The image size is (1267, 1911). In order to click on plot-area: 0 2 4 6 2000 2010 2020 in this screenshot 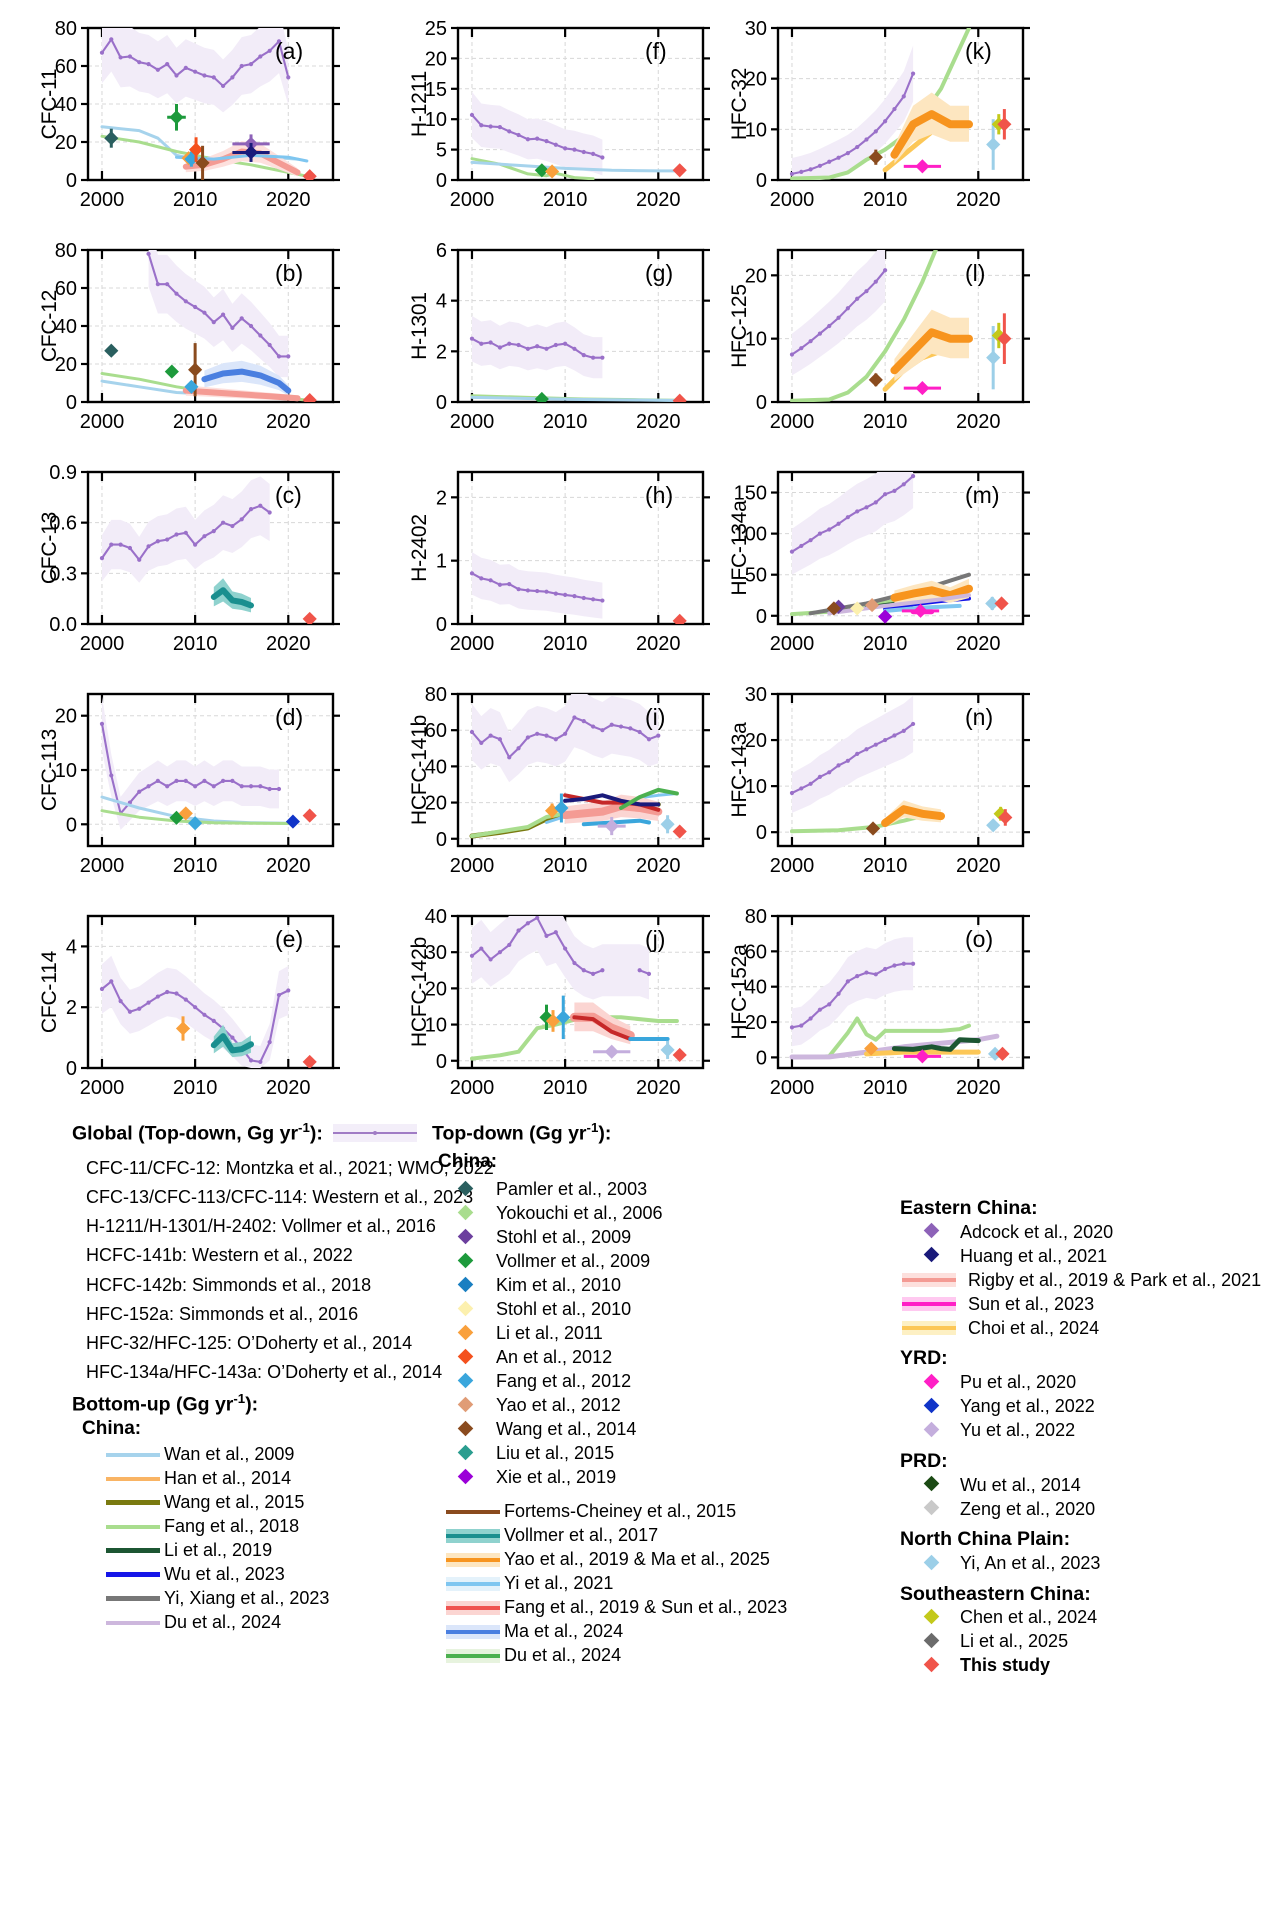, I will do `click(573, 336)`.